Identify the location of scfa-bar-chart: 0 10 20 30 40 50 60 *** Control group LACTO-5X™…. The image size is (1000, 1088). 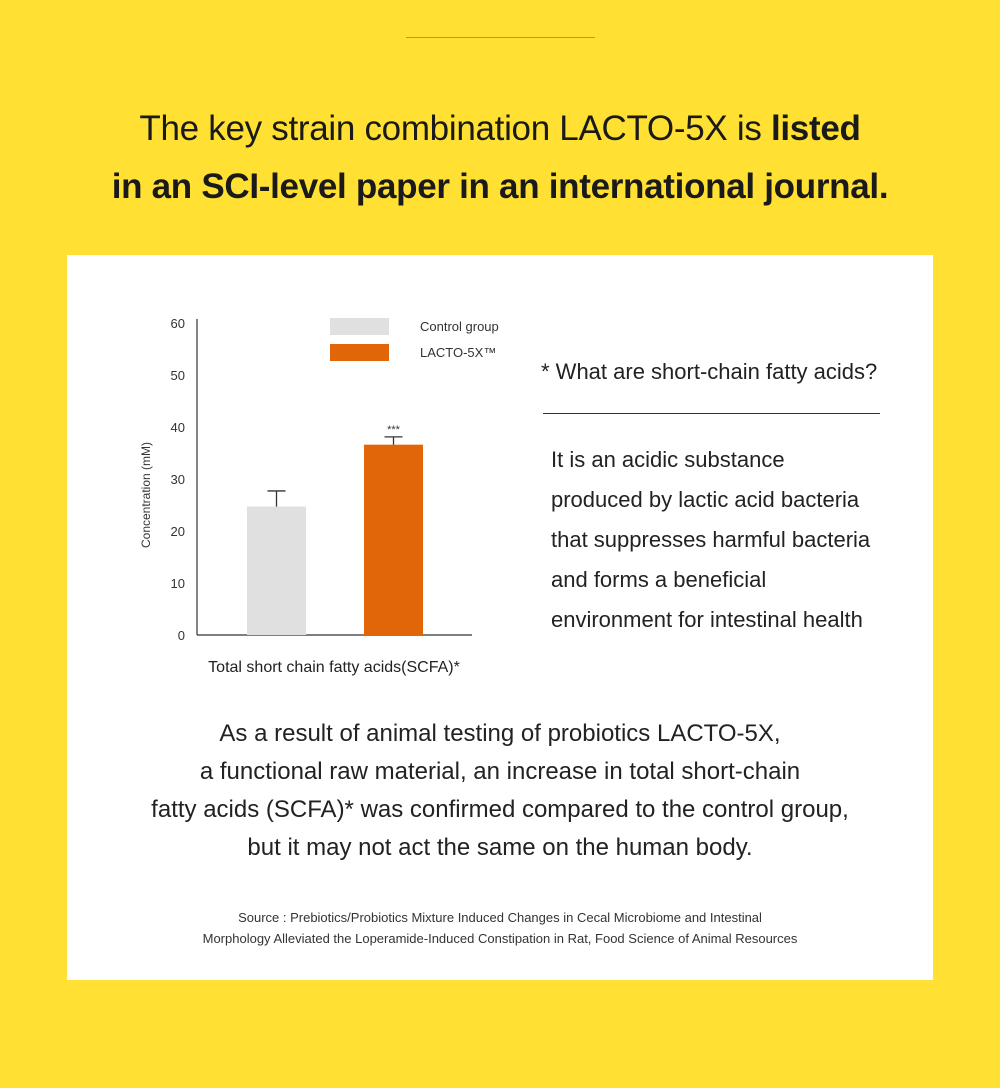
(319, 496).